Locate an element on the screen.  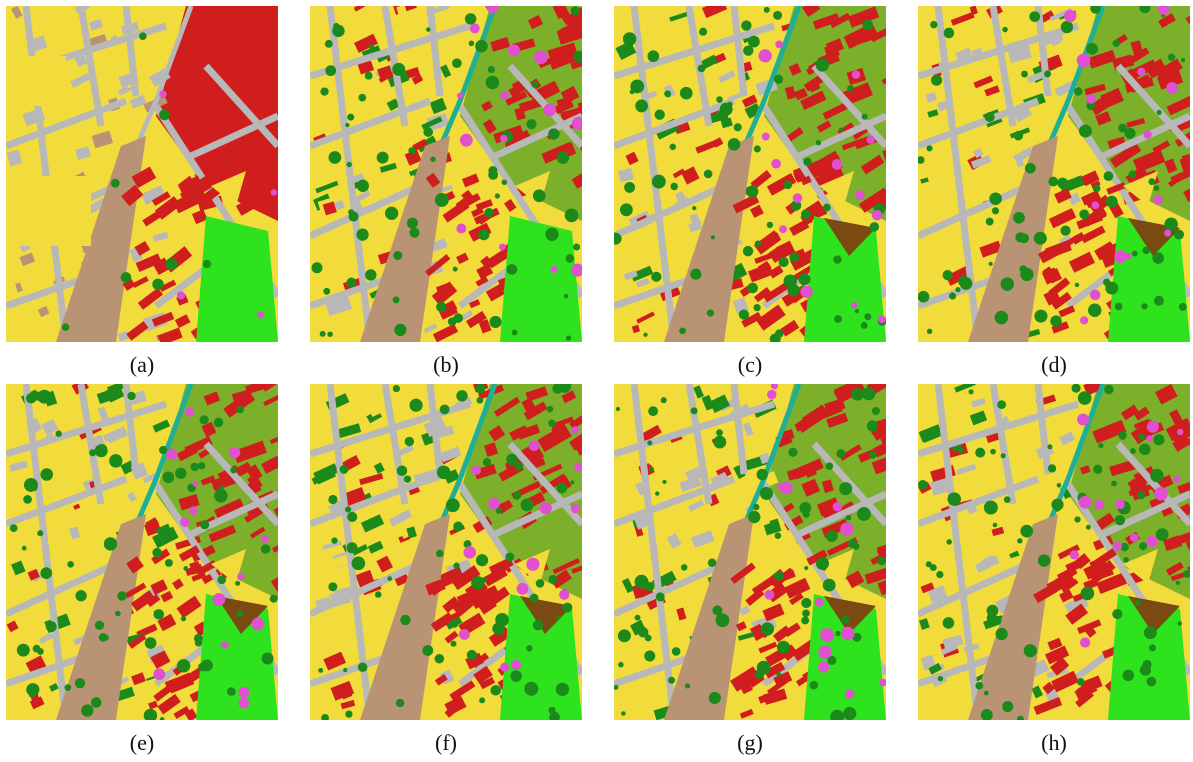
panel-e: (e) is located at coordinates (142, 573).